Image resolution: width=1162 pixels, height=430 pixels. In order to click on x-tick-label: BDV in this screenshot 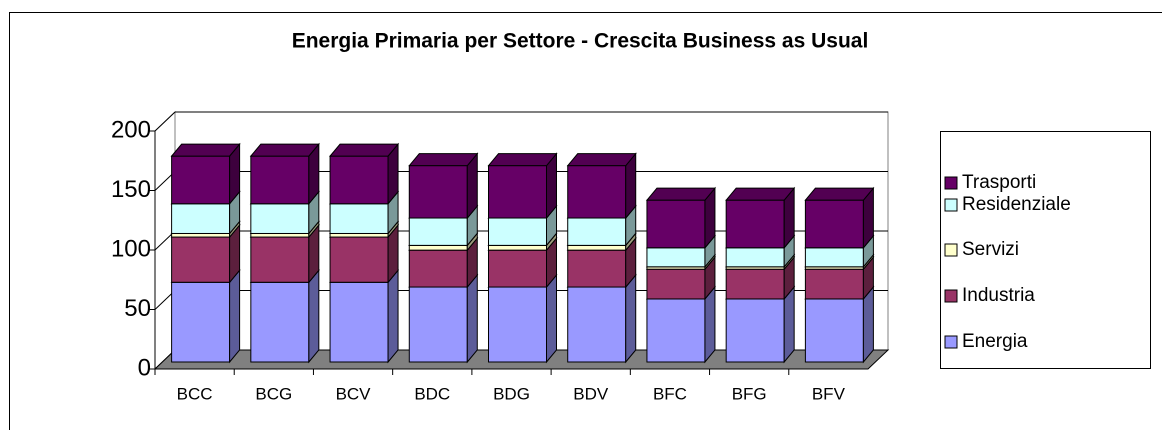, I will do `click(591, 393)`.